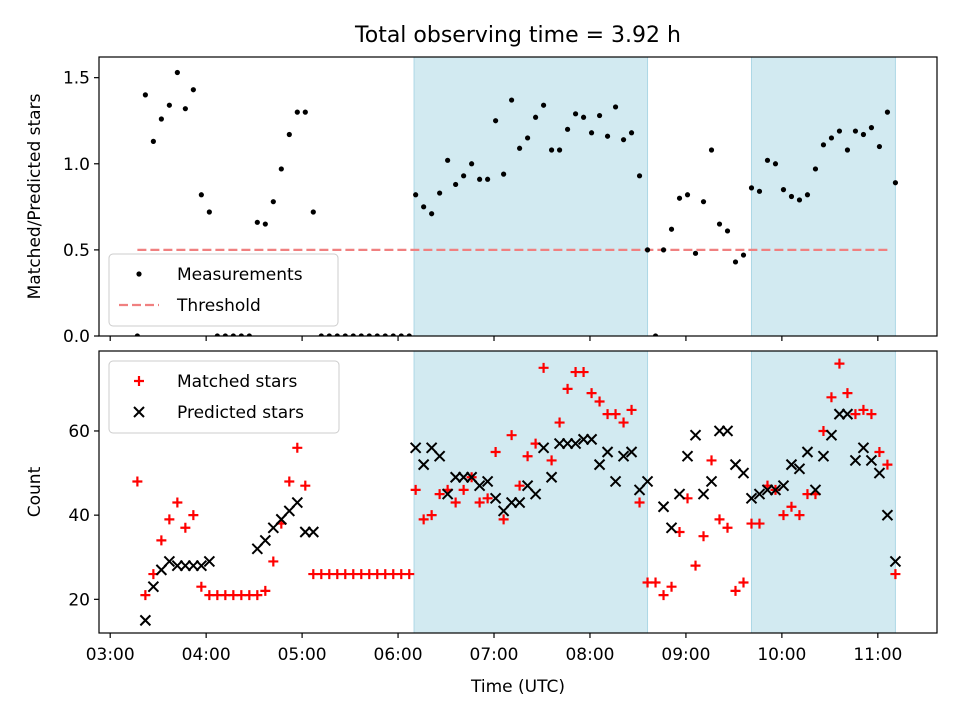 This screenshot has width=960, height=724. Describe the element at coordinates (237, 382) in the screenshot. I see `legend-label: Matched stars` at that location.